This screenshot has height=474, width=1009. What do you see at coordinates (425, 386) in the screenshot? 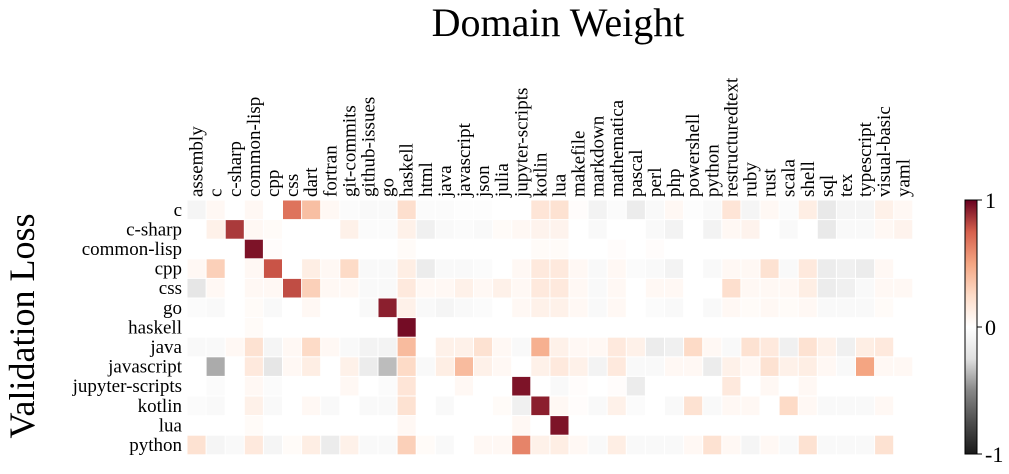
I see `cell-jupyter-scripts-html` at bounding box center [425, 386].